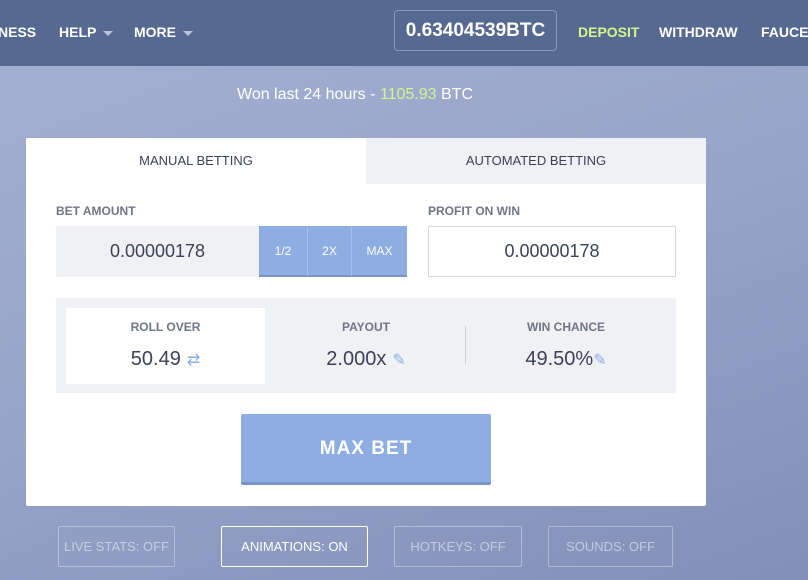 The width and height of the screenshot is (808, 580). I want to click on tab-manual-betting: MANUAL BETTING, so click(196, 161).